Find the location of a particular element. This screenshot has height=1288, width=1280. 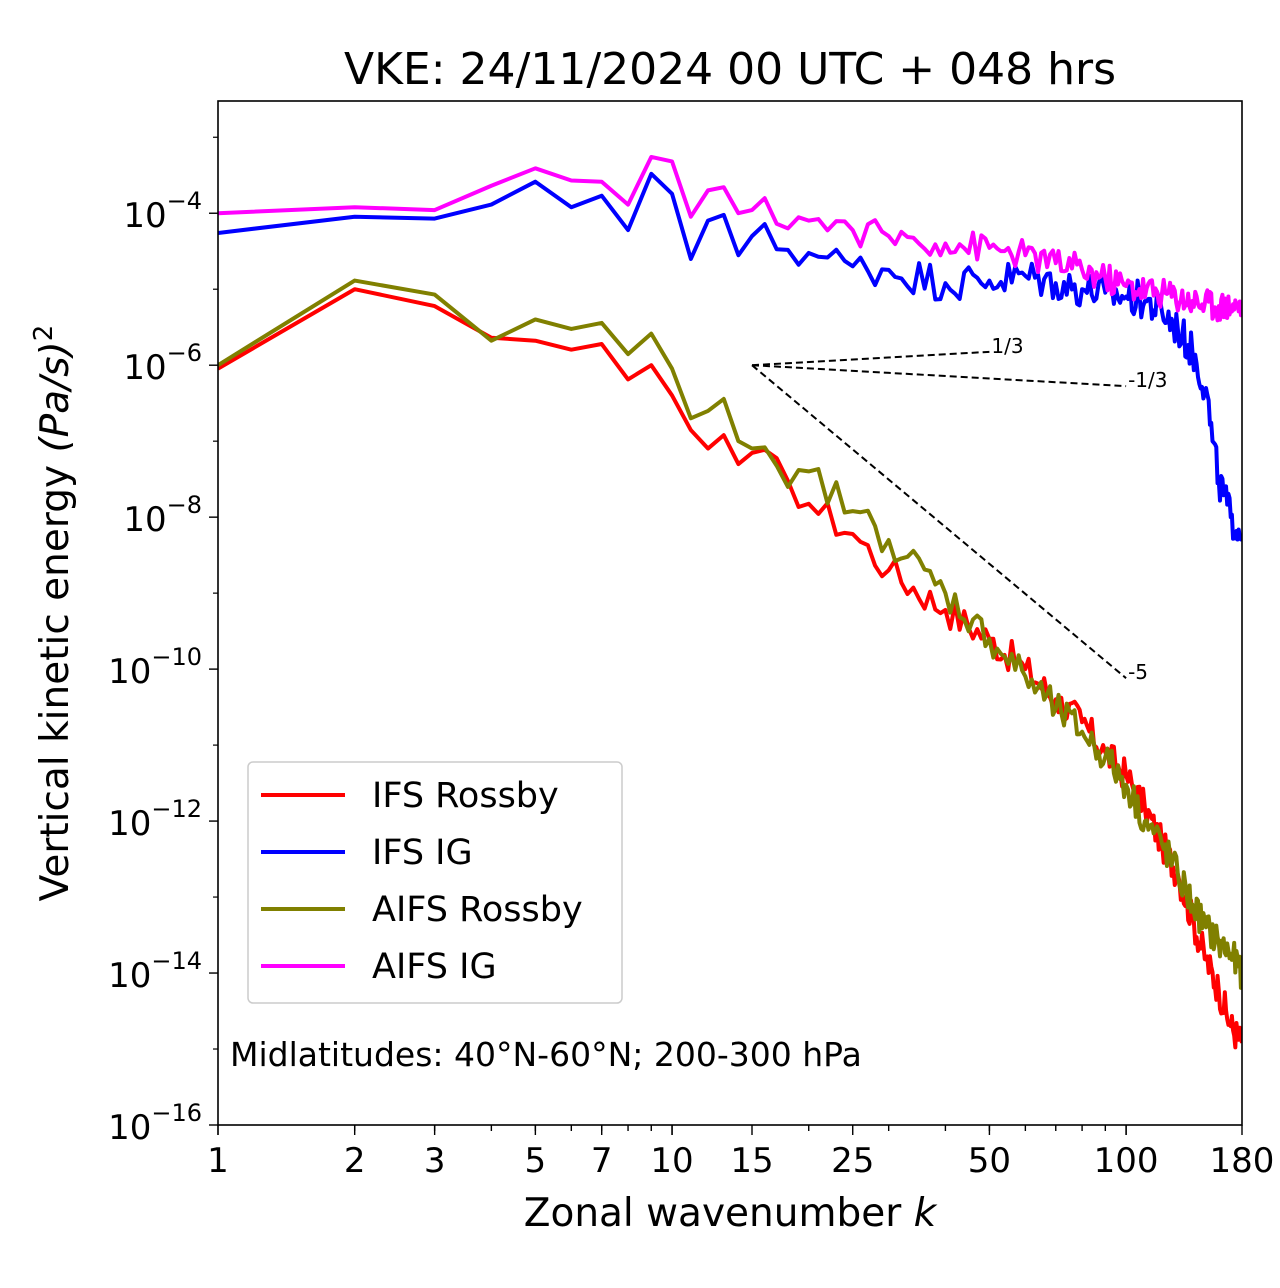

legend-label-aifs-ig: AIFS IG is located at coordinates (434, 967).